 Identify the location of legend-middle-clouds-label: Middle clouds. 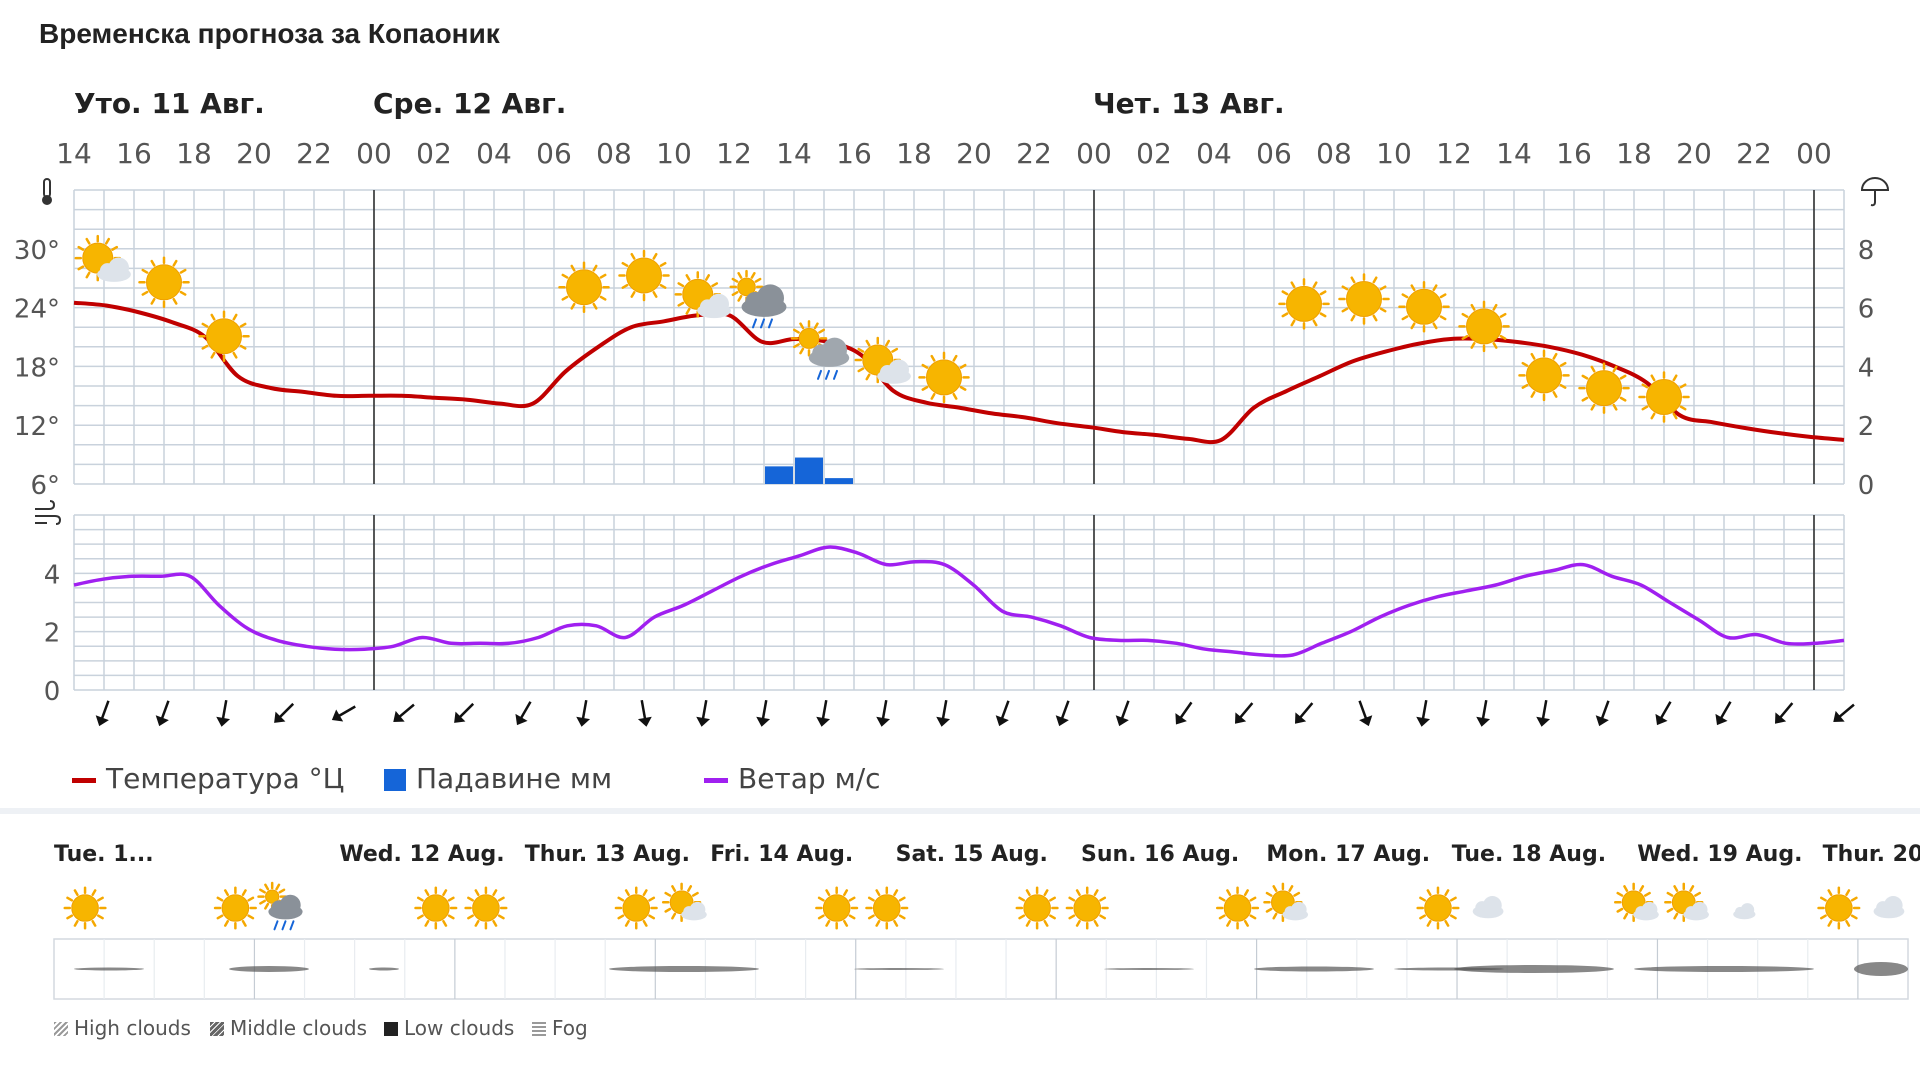
(299, 1028).